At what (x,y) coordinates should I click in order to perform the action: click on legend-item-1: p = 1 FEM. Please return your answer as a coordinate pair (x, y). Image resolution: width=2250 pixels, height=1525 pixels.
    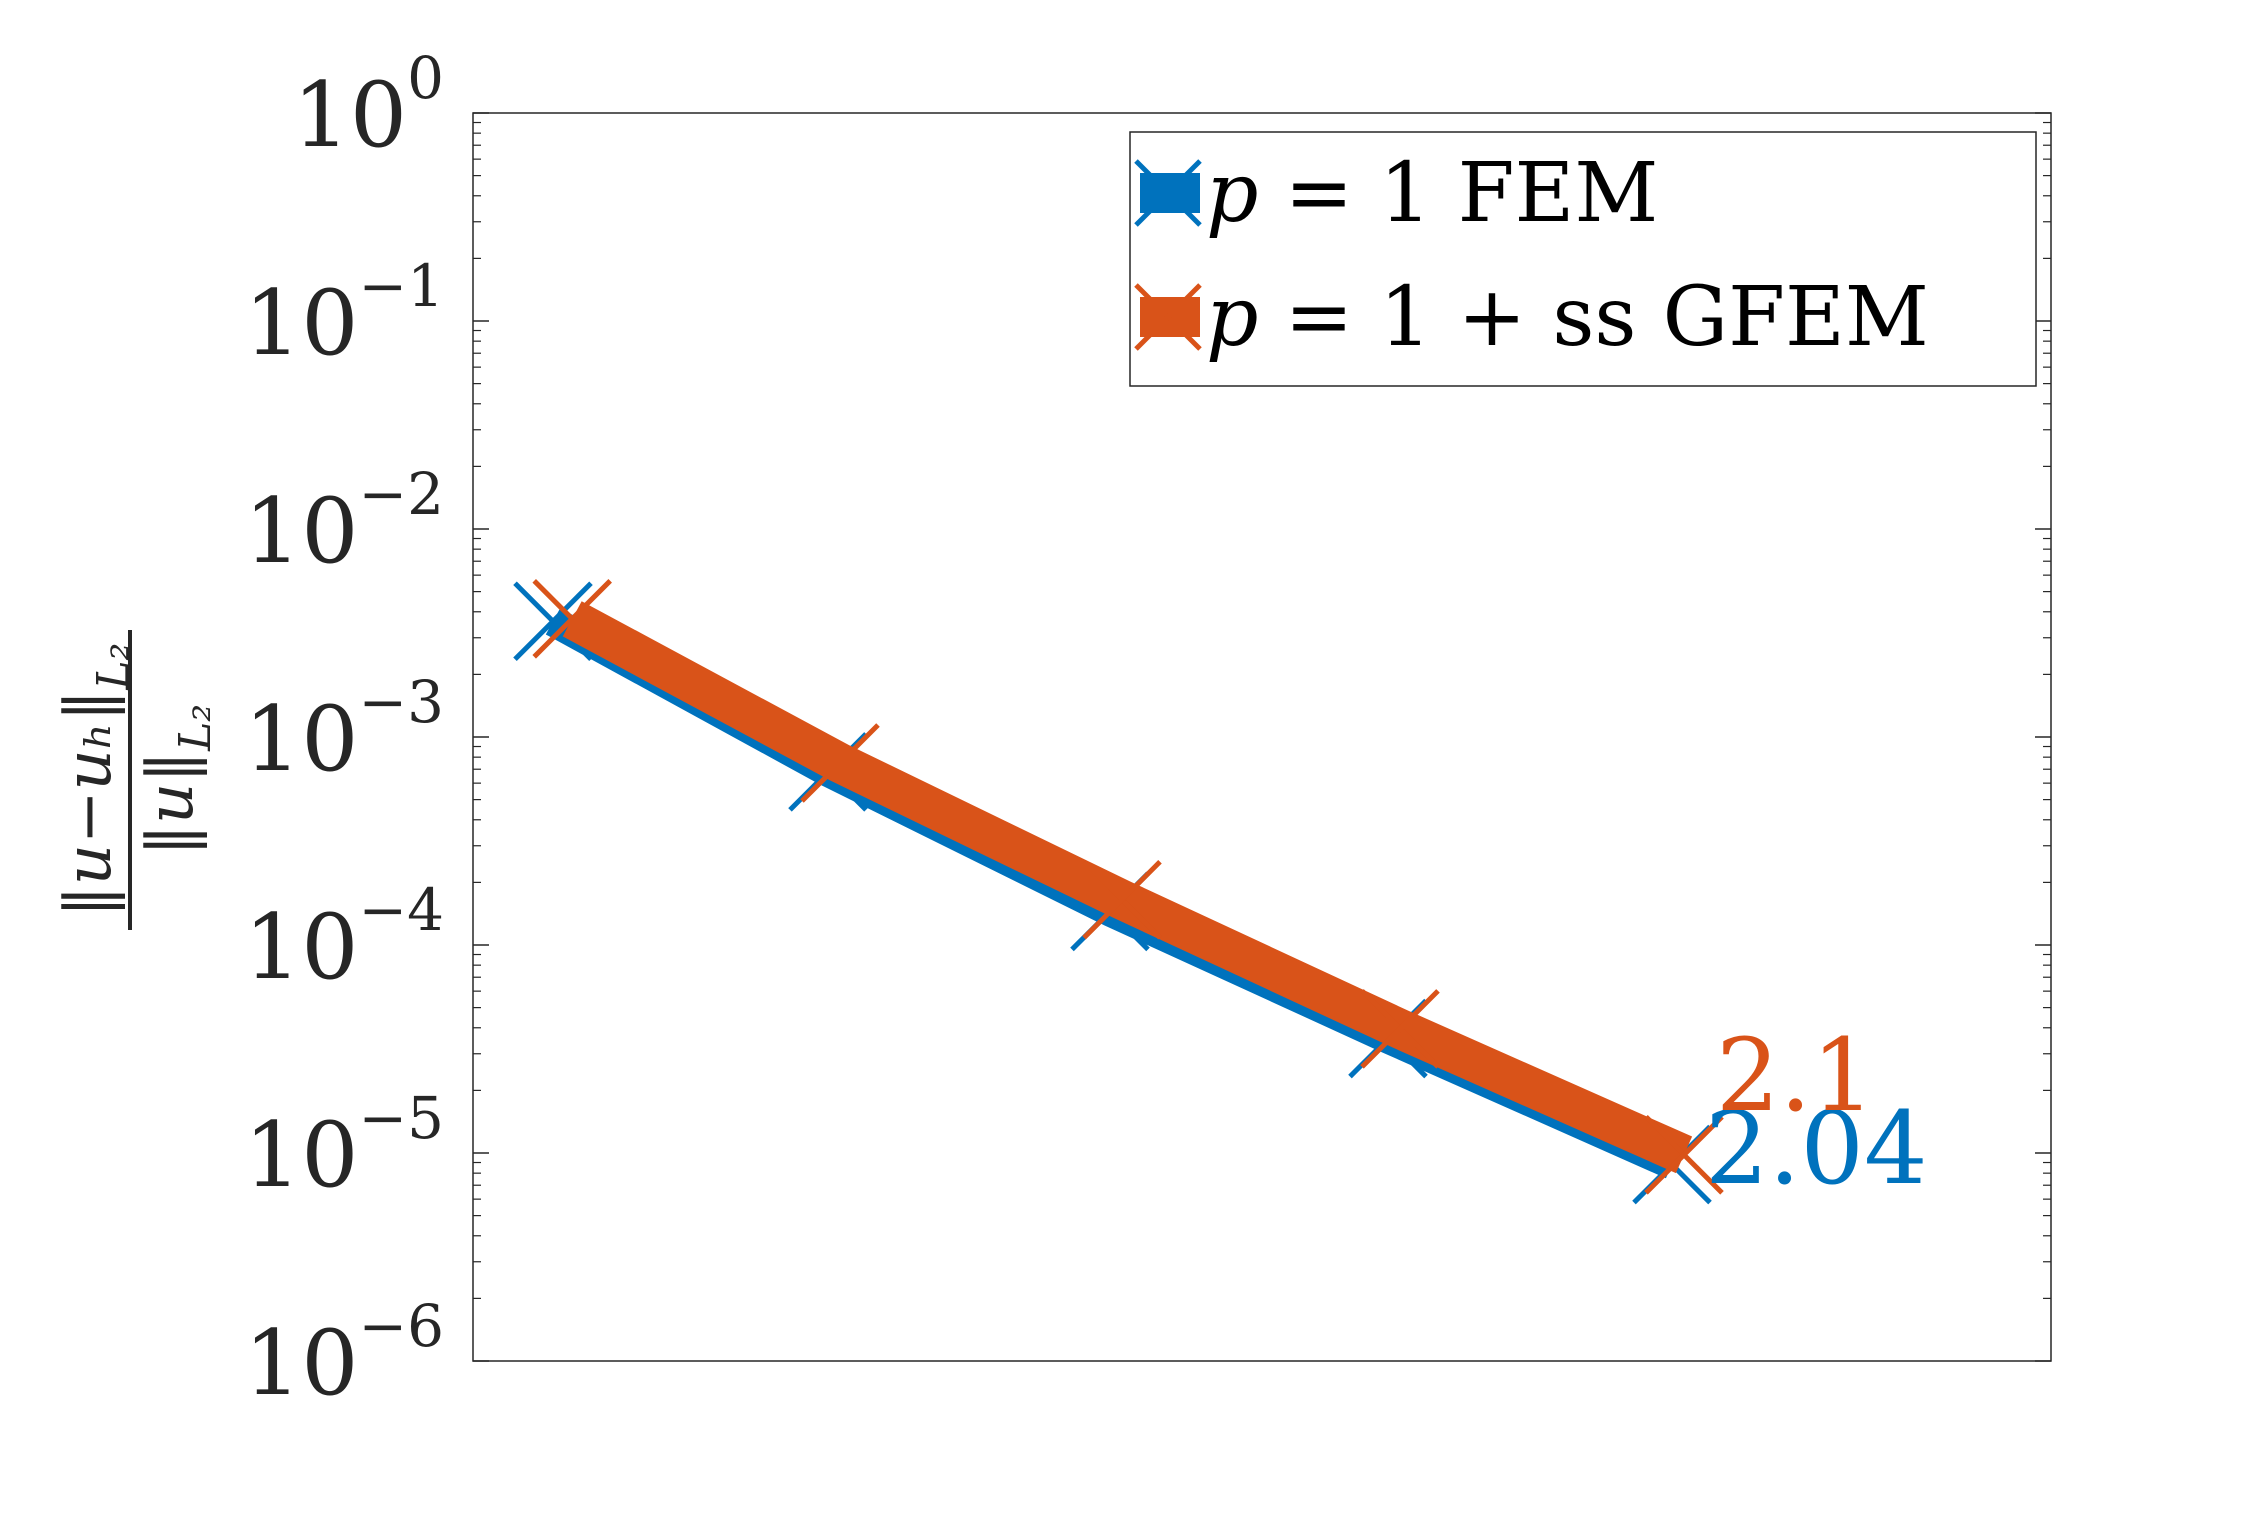
    Looking at the image, I should click on (1396, 193).